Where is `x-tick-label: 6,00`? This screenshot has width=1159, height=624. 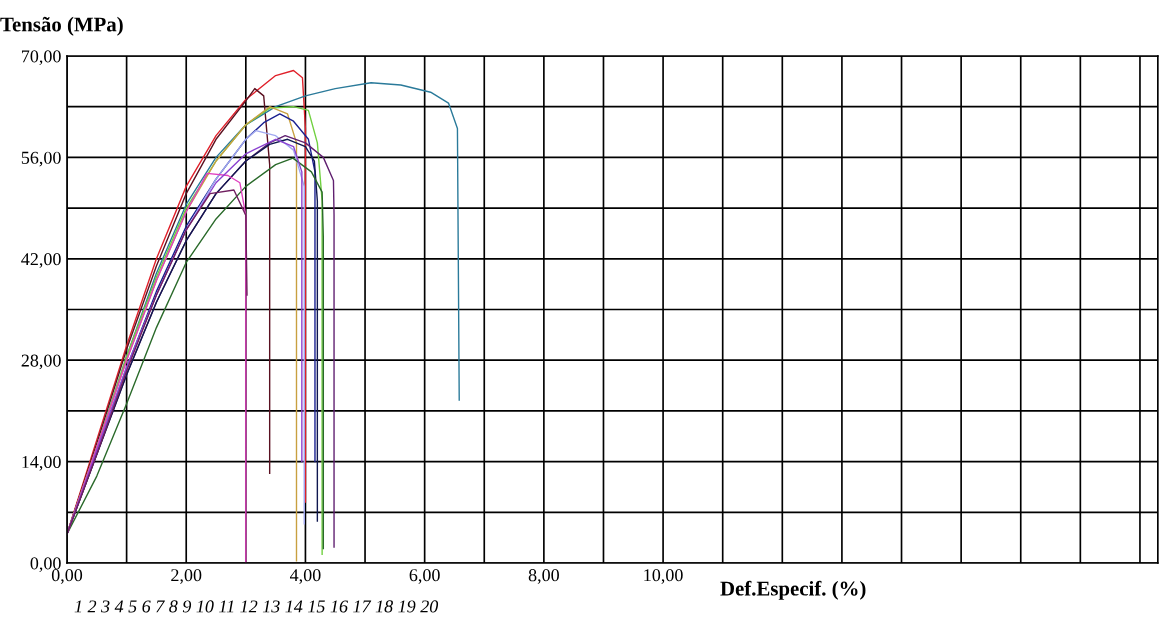
x-tick-label: 6,00 is located at coordinates (424, 576).